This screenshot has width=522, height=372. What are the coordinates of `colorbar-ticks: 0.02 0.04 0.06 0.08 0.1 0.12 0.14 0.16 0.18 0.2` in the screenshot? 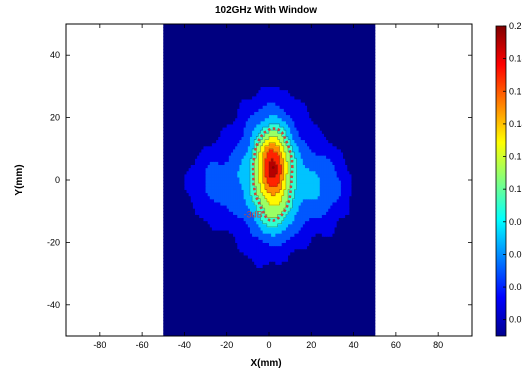 It's located at (512, 173).